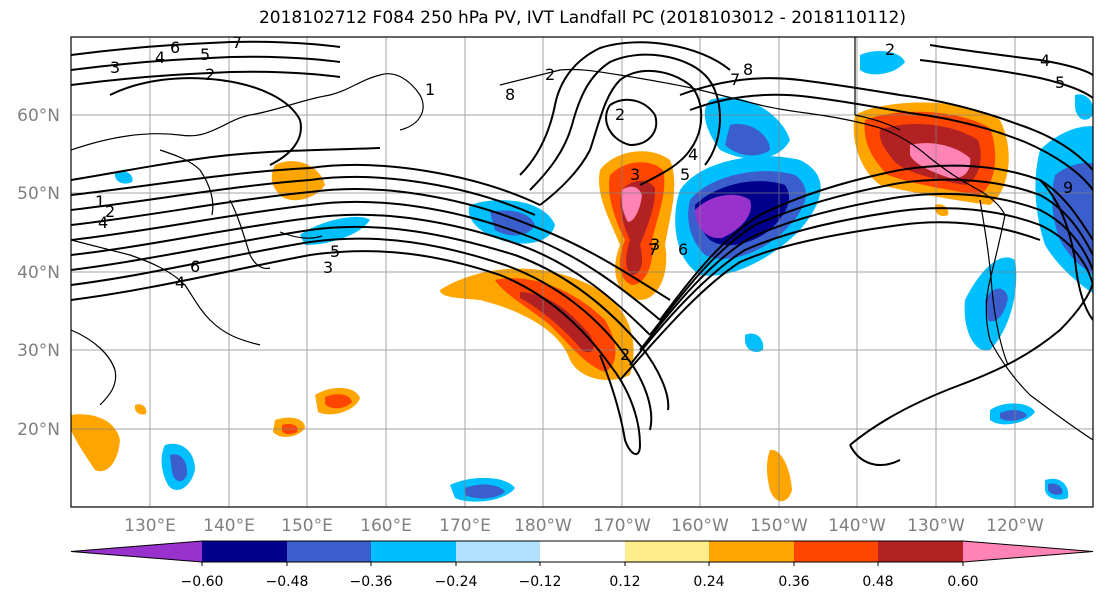 The width and height of the screenshot is (1105, 601). I want to click on svg-text: 180°W, so click(543, 526).